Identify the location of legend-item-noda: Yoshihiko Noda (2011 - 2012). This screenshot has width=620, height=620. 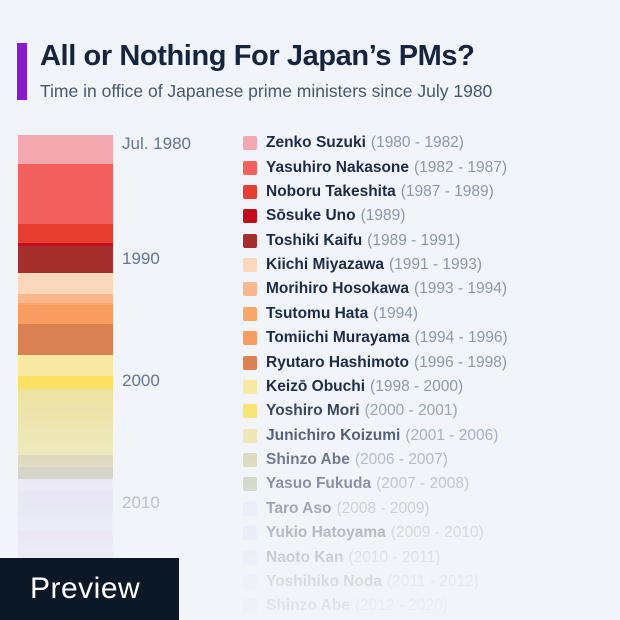
(428, 582).